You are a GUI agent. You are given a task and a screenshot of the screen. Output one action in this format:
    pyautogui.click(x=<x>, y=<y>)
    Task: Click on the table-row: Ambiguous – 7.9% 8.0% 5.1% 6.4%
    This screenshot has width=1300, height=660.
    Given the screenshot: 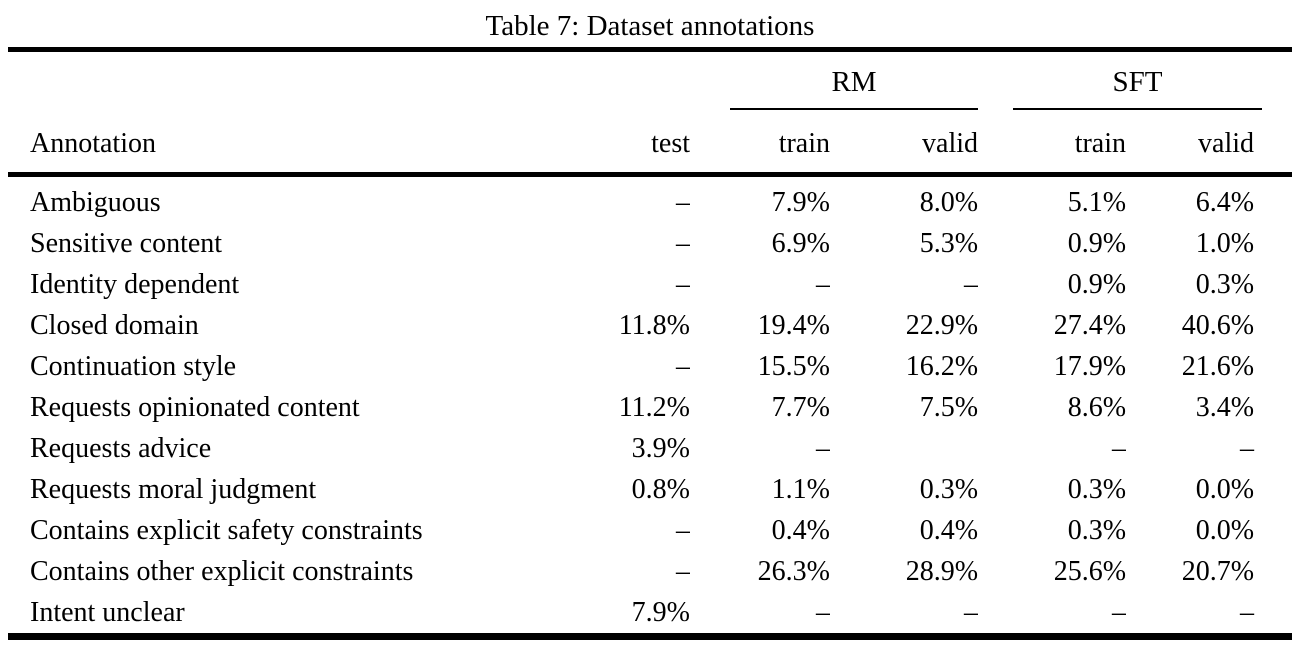 What is the action you would take?
    pyautogui.click(x=650, y=199)
    